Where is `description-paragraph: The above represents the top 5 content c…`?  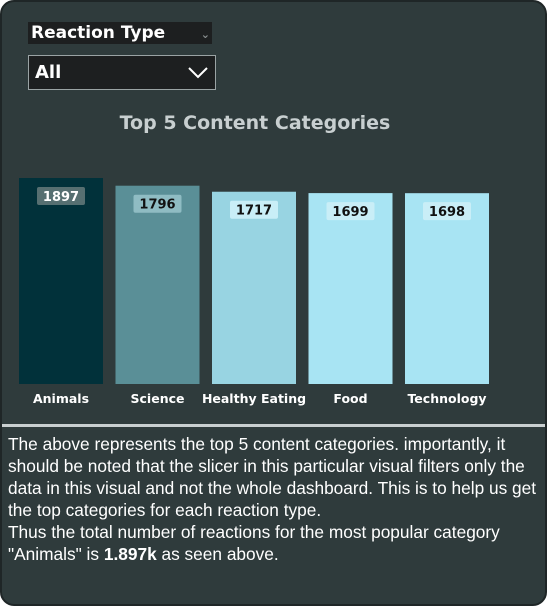
description-paragraph: The above represents the top 5 content c… is located at coordinates (272, 477).